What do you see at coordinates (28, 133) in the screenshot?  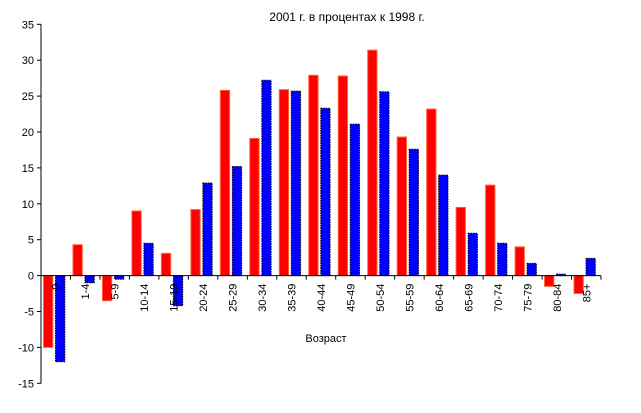 I see `y-tick-label: 20` at bounding box center [28, 133].